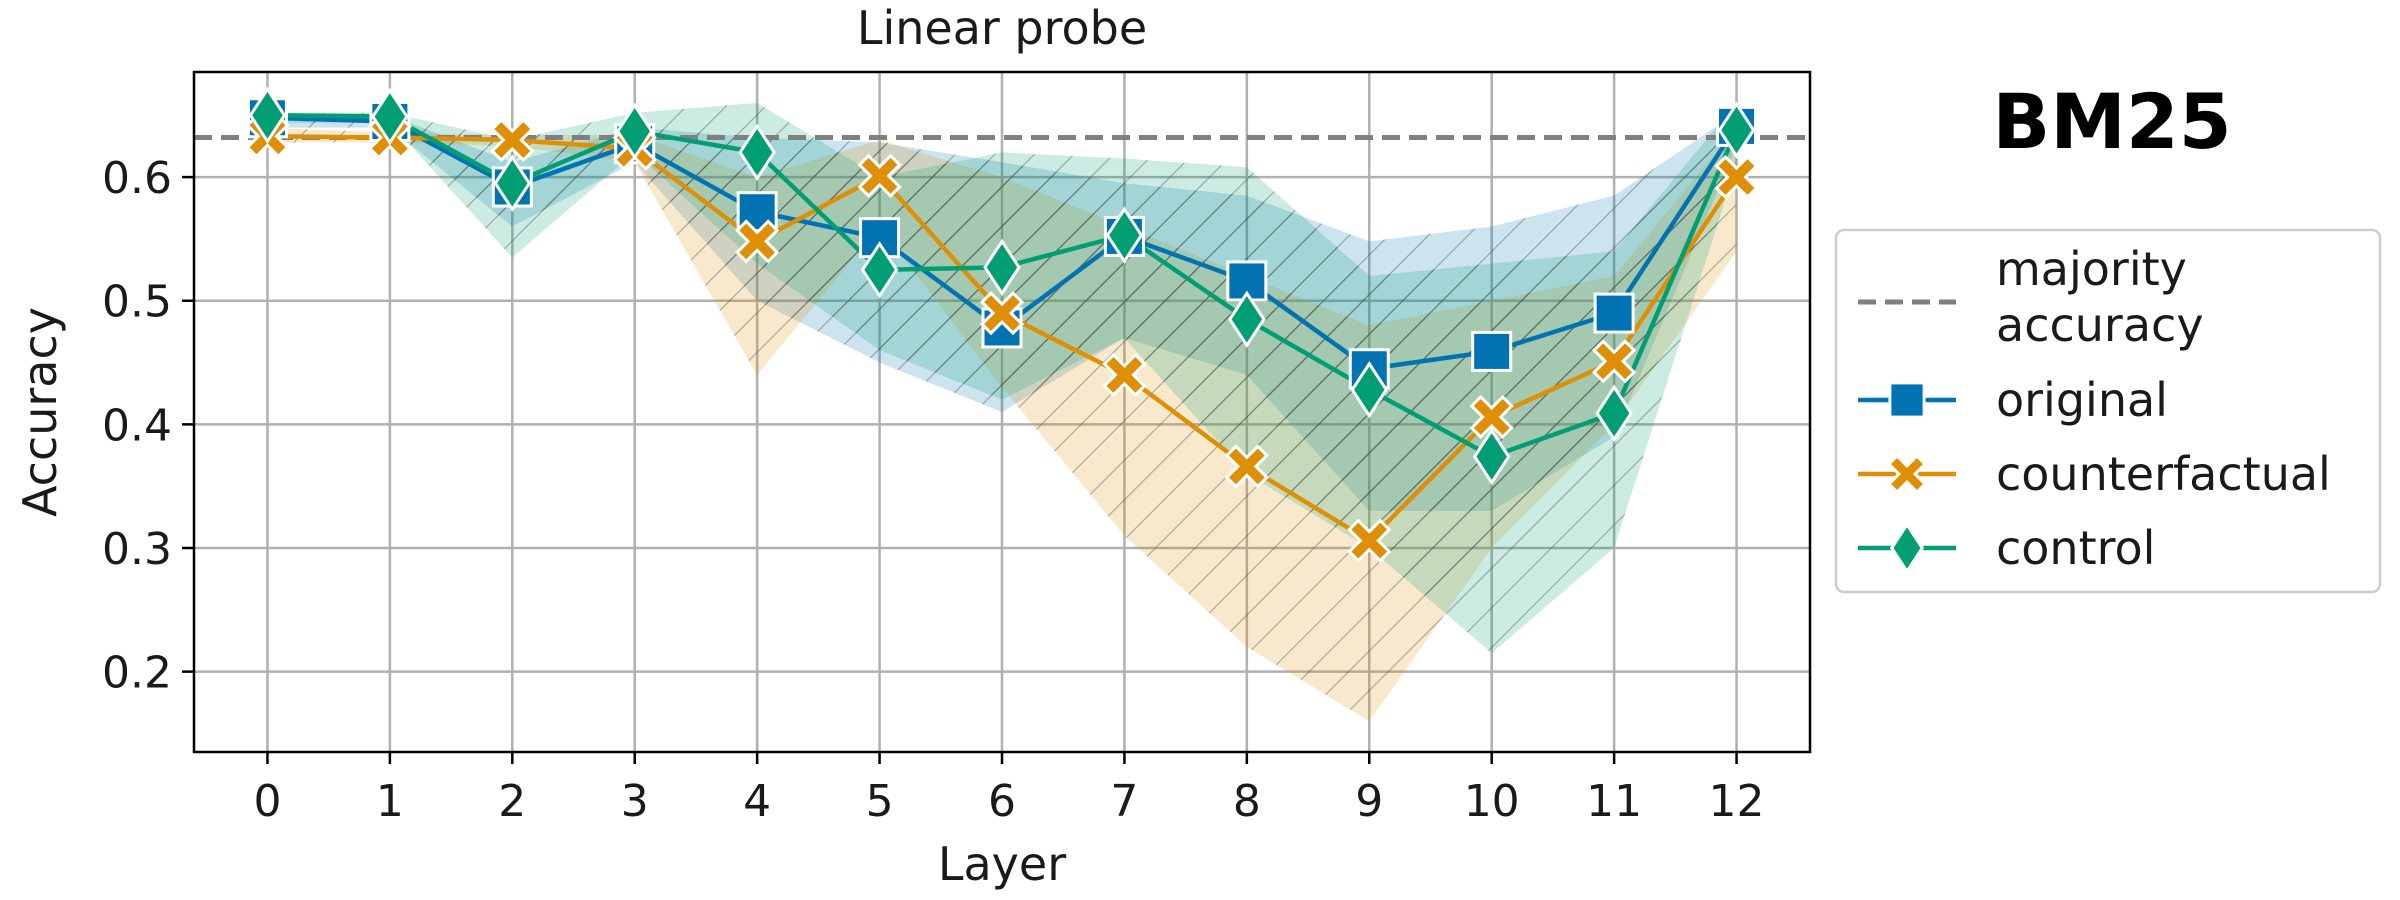 This screenshot has width=2400, height=900. What do you see at coordinates (2091, 269) in the screenshot?
I see `legend-label-majority-line-1: majority` at bounding box center [2091, 269].